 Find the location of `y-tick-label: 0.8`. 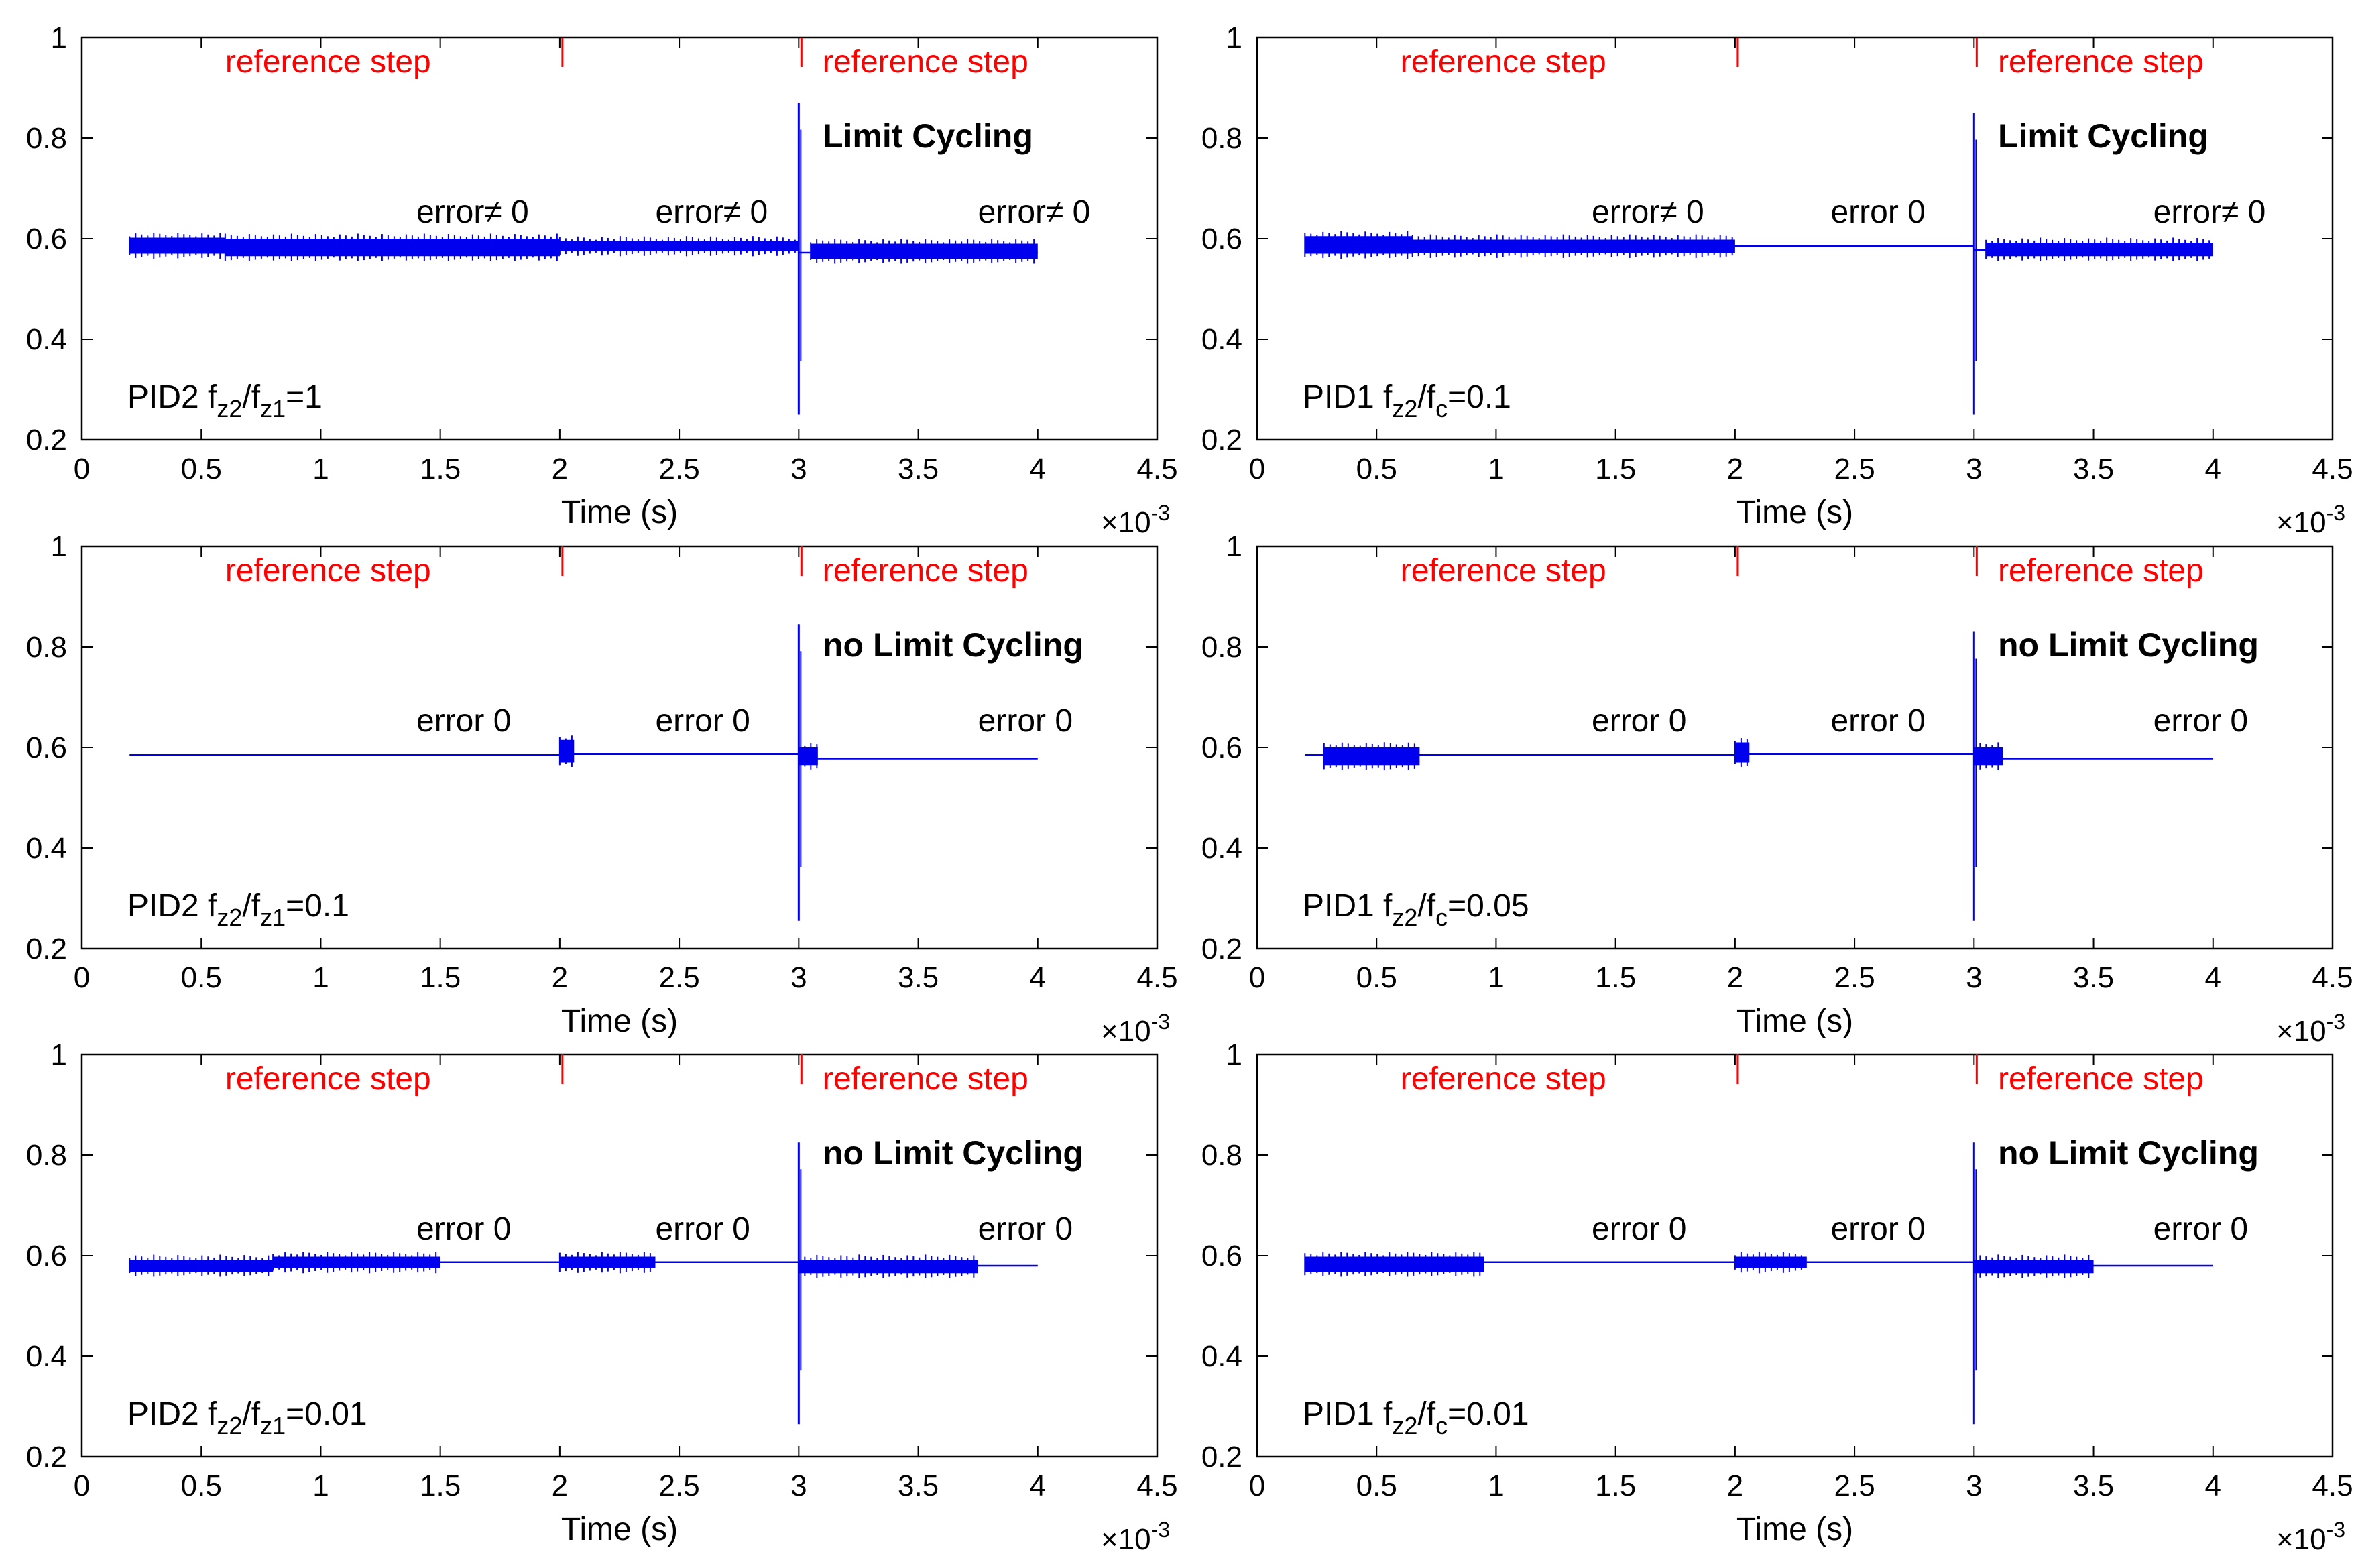

y-tick-label: 0.8 is located at coordinates (46, 138).